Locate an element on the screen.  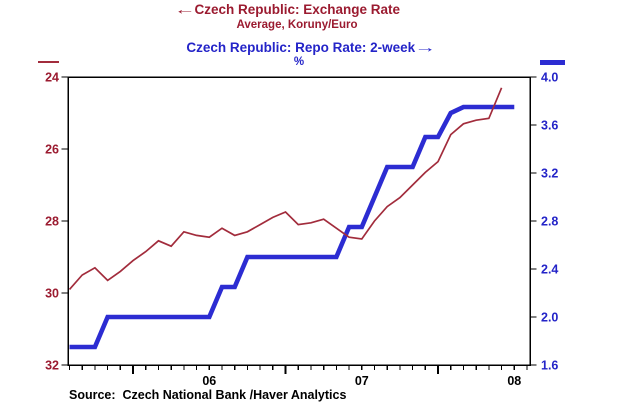
left-axis-tick-label: 24 is located at coordinates (52, 78).